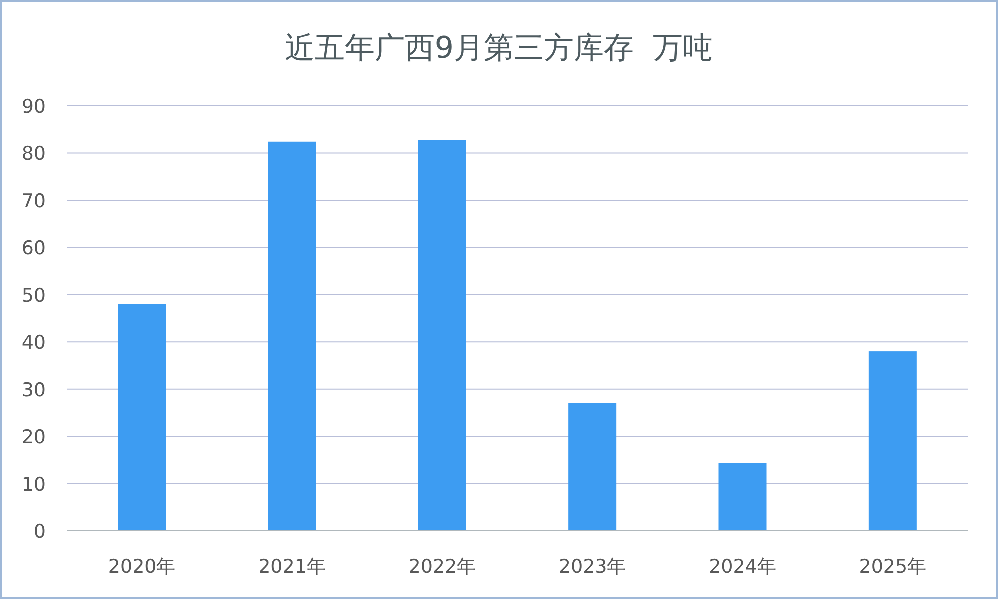  Describe the element at coordinates (34, 201) in the screenshot. I see `y-tick-label: 70` at that location.